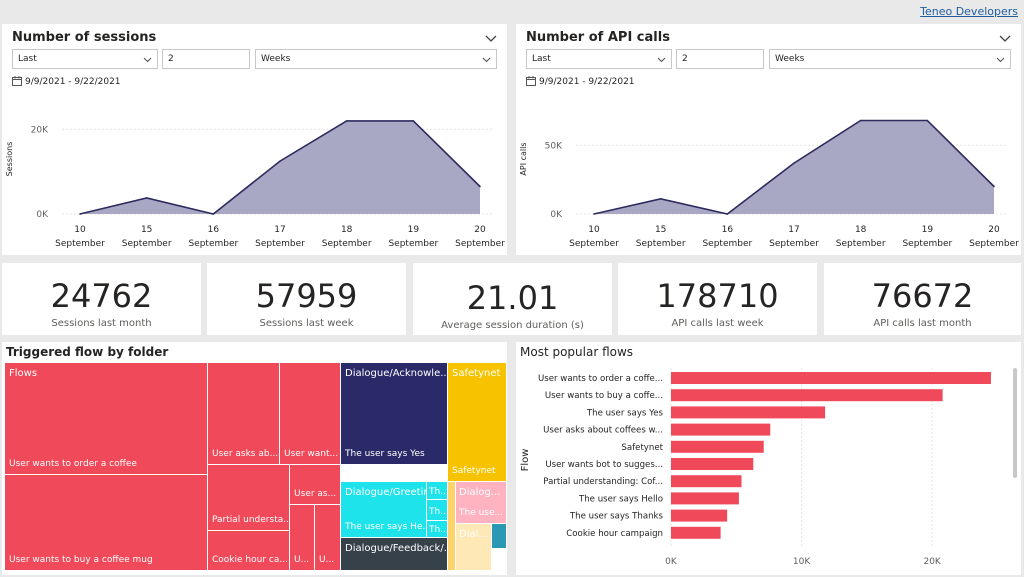 Image resolution: width=1024 pixels, height=577 pixels. Describe the element at coordinates (890, 59) in the screenshot. I see `api-unit-select: Weeks` at that location.